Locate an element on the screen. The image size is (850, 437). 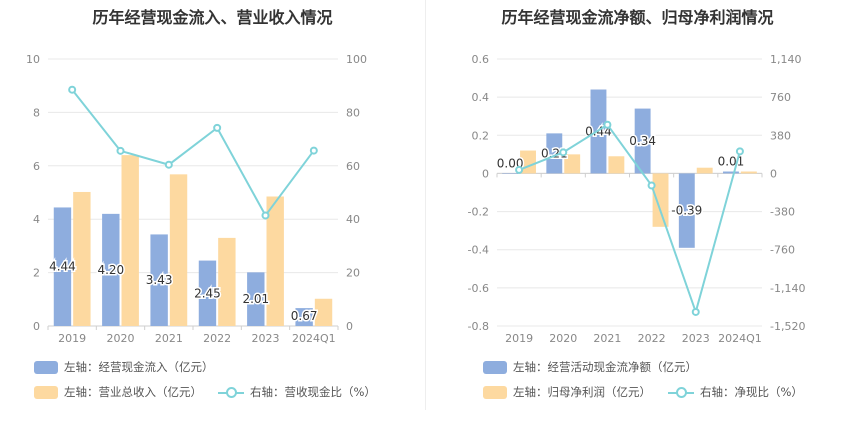
data-label: 0.67 is located at coordinates (304, 316).